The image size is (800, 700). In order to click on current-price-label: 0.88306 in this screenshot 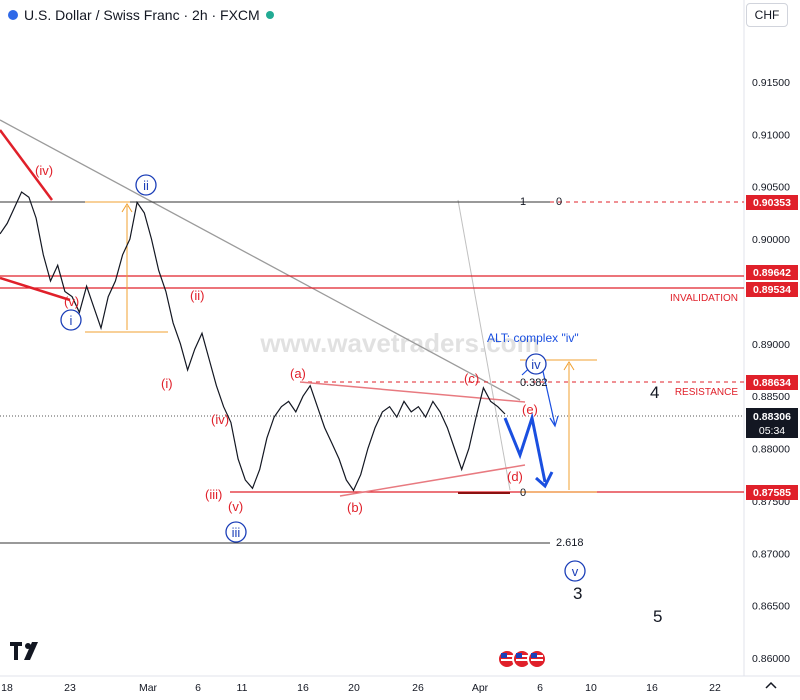, I will do `click(772, 417)`.